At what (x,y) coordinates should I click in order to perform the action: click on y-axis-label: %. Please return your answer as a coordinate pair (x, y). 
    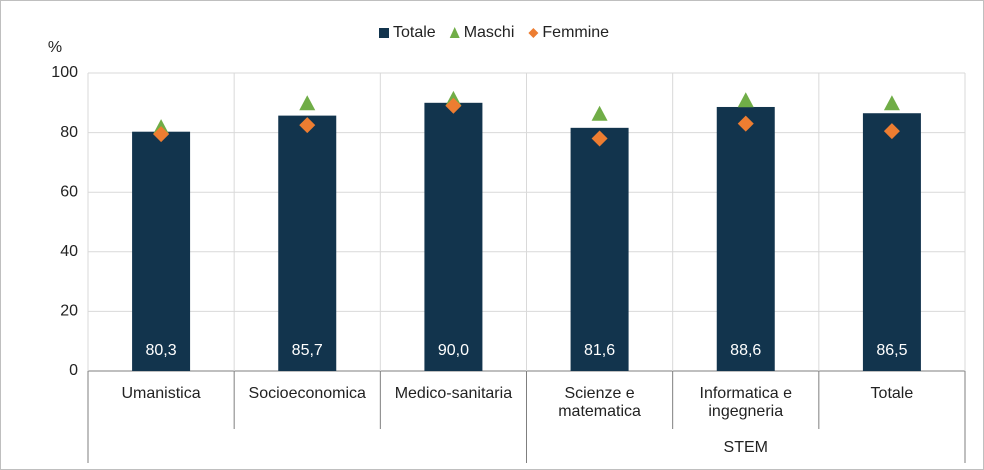
    Looking at the image, I should click on (55, 47).